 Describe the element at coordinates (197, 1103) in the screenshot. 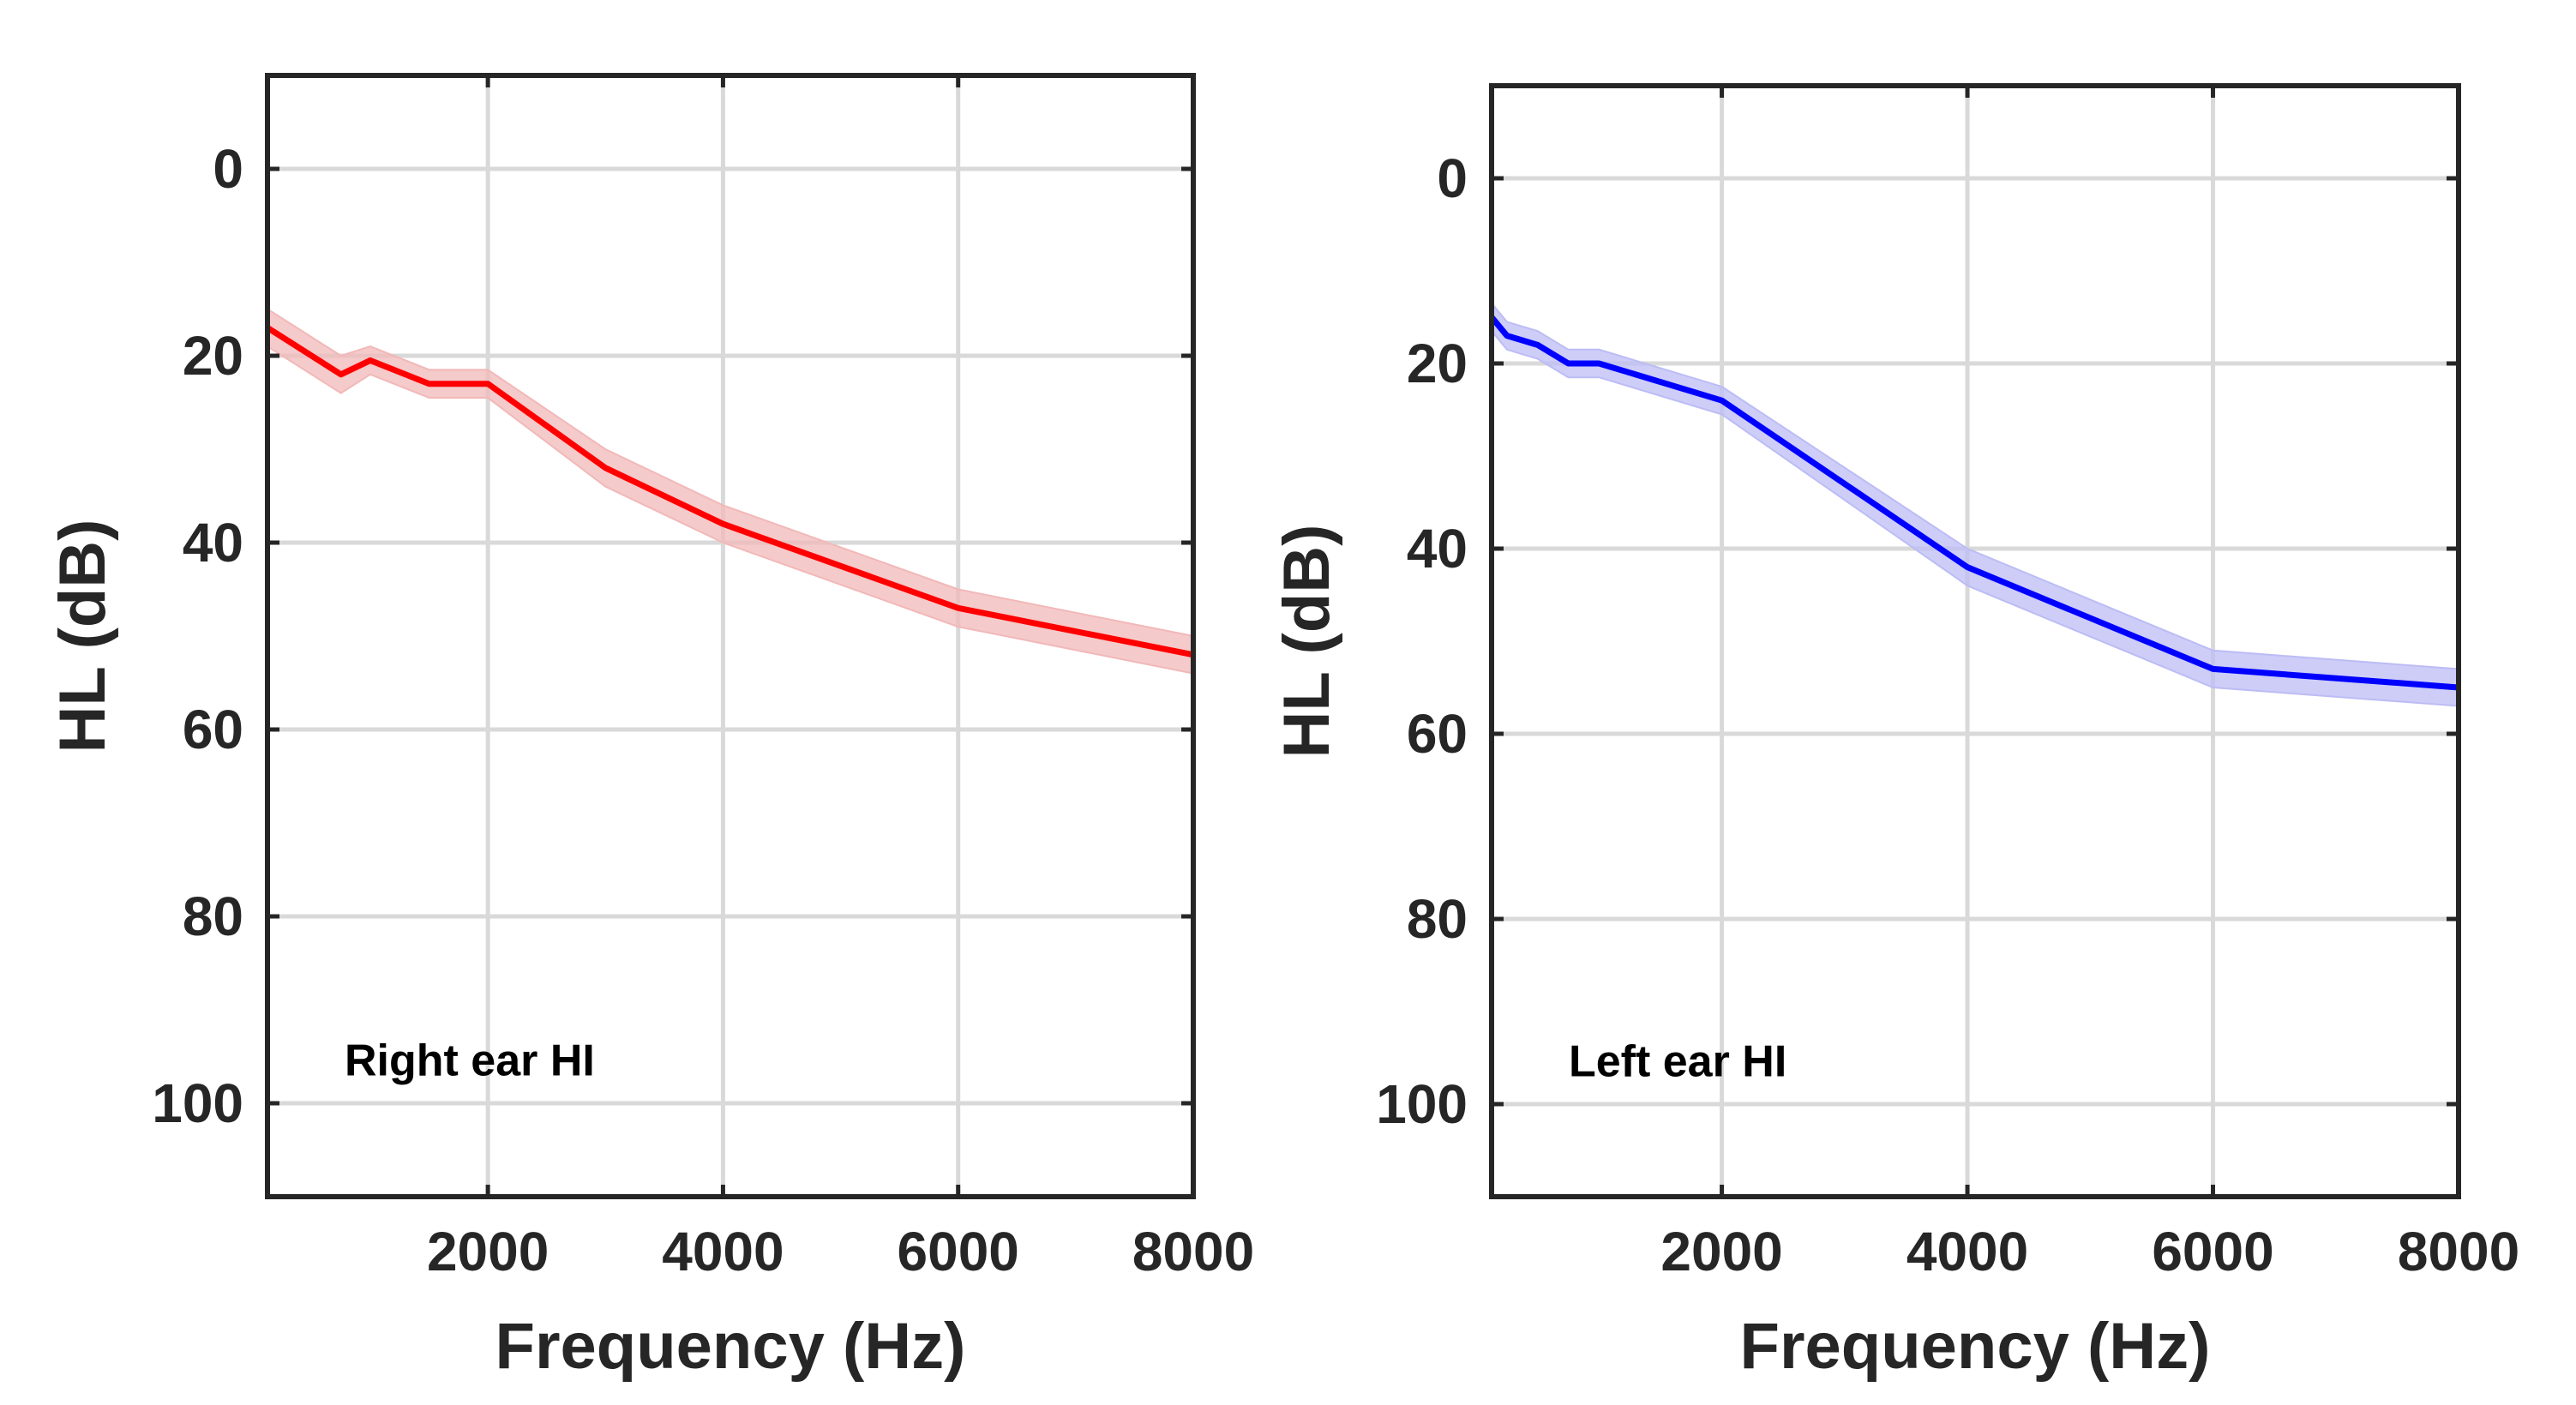

I see `right-ear-y-tick-label: 100` at that location.